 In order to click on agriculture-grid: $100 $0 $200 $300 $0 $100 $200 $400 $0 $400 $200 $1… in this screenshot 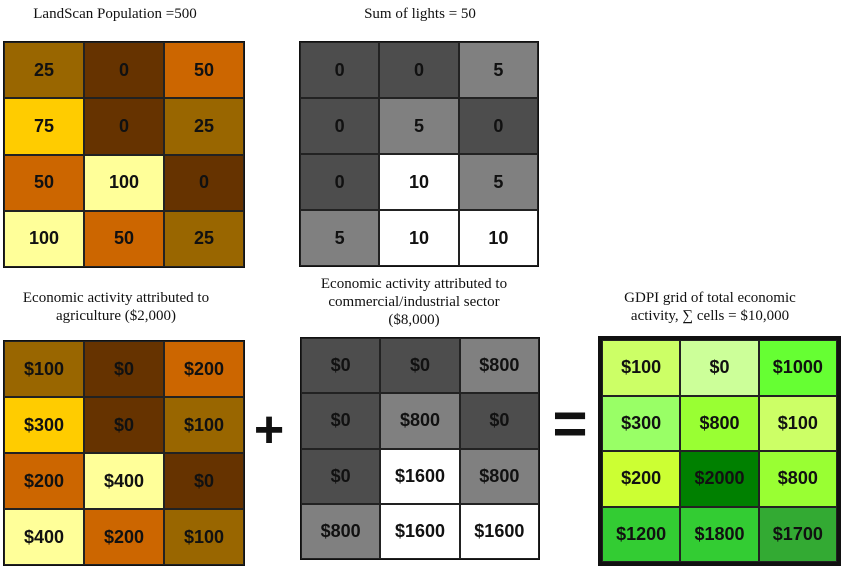, I will do `click(124, 453)`.